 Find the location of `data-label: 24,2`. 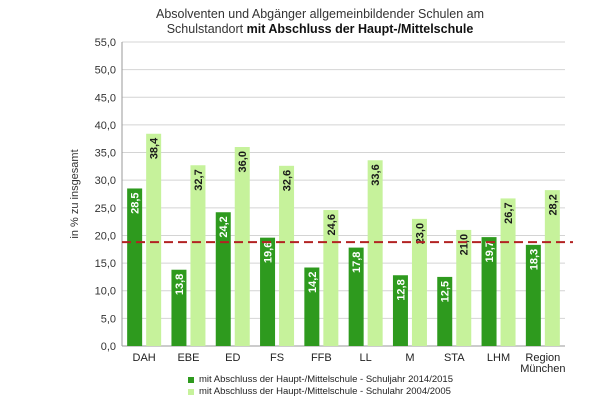

data-label: 24,2 is located at coordinates (224, 226).